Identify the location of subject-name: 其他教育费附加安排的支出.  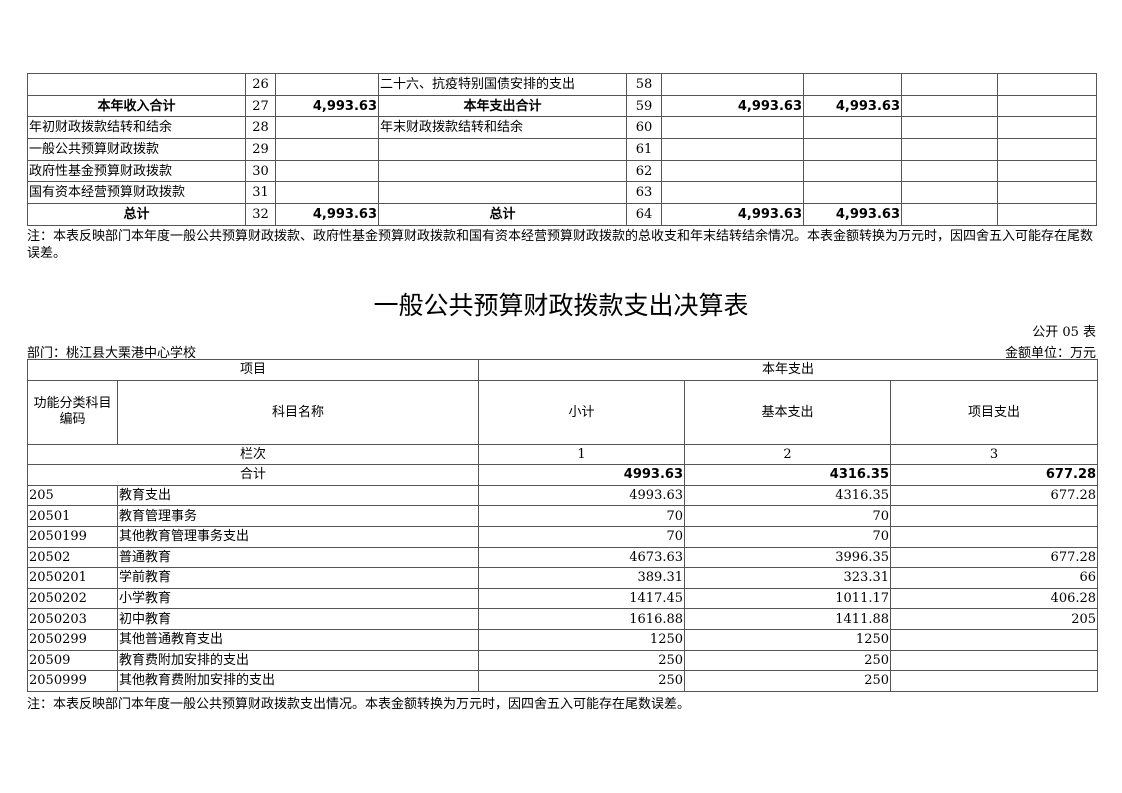
(298, 681).